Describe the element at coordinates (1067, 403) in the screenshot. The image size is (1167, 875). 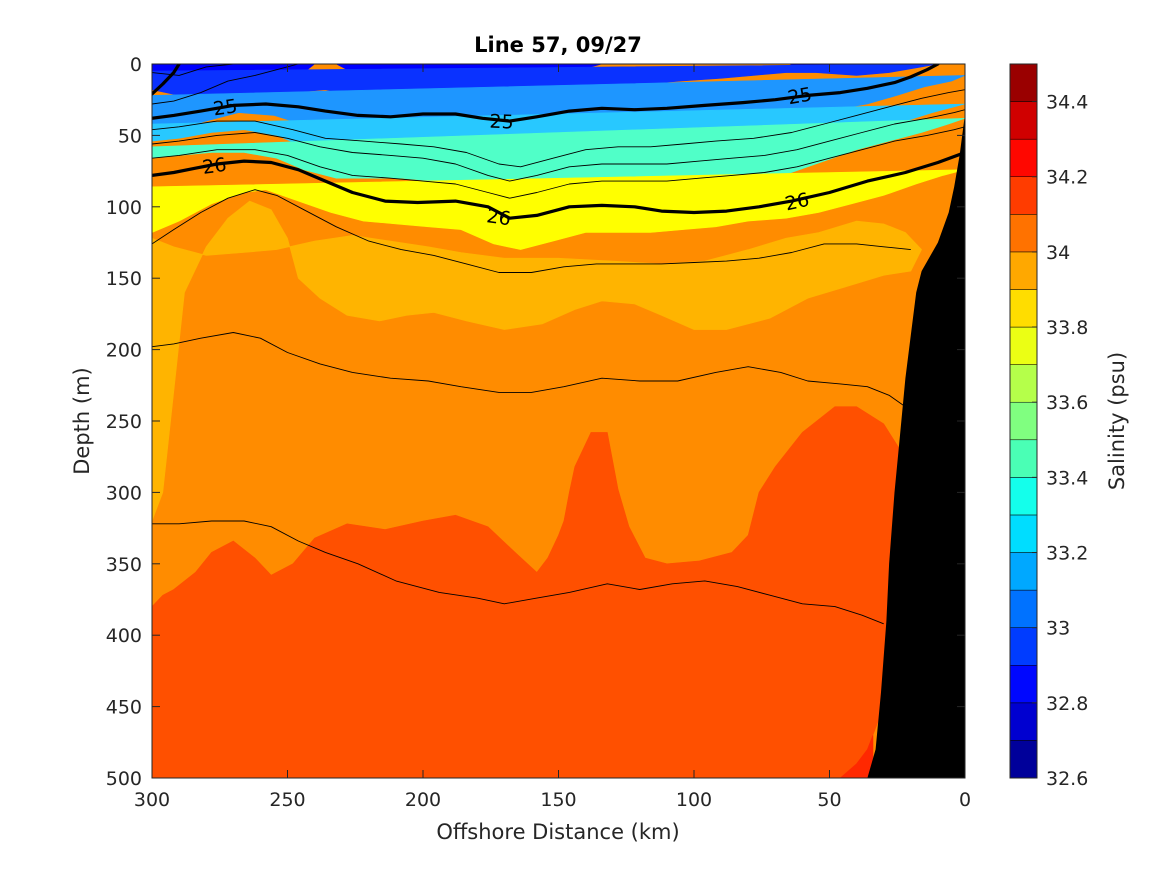
I see `colorbar-tick-label-5: 33.6` at that location.